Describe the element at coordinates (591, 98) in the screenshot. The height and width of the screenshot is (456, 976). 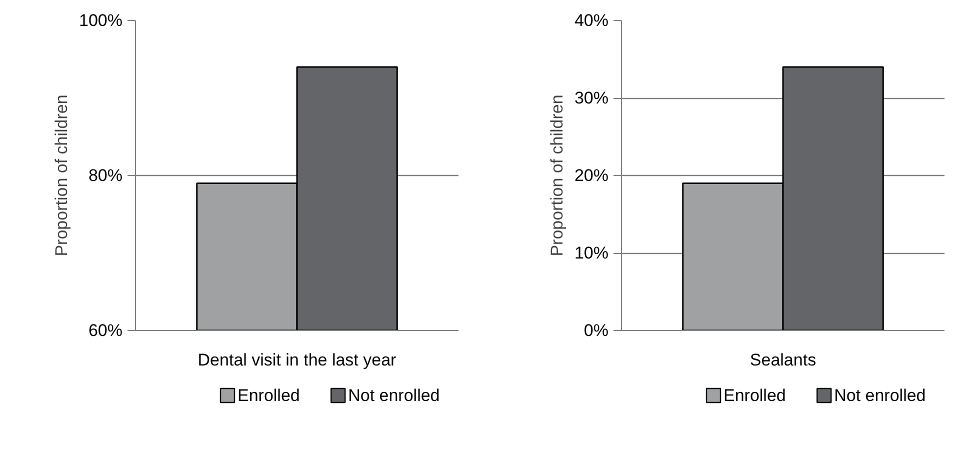
I see `y-tick-label: 30%` at that location.